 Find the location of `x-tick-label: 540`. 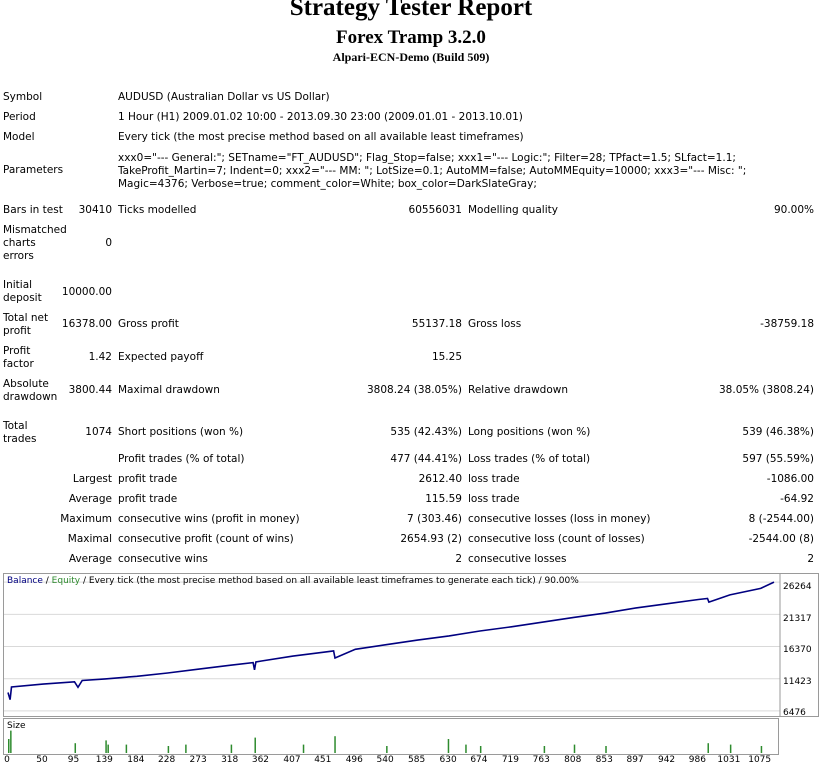

x-tick-label: 540 is located at coordinates (385, 760).